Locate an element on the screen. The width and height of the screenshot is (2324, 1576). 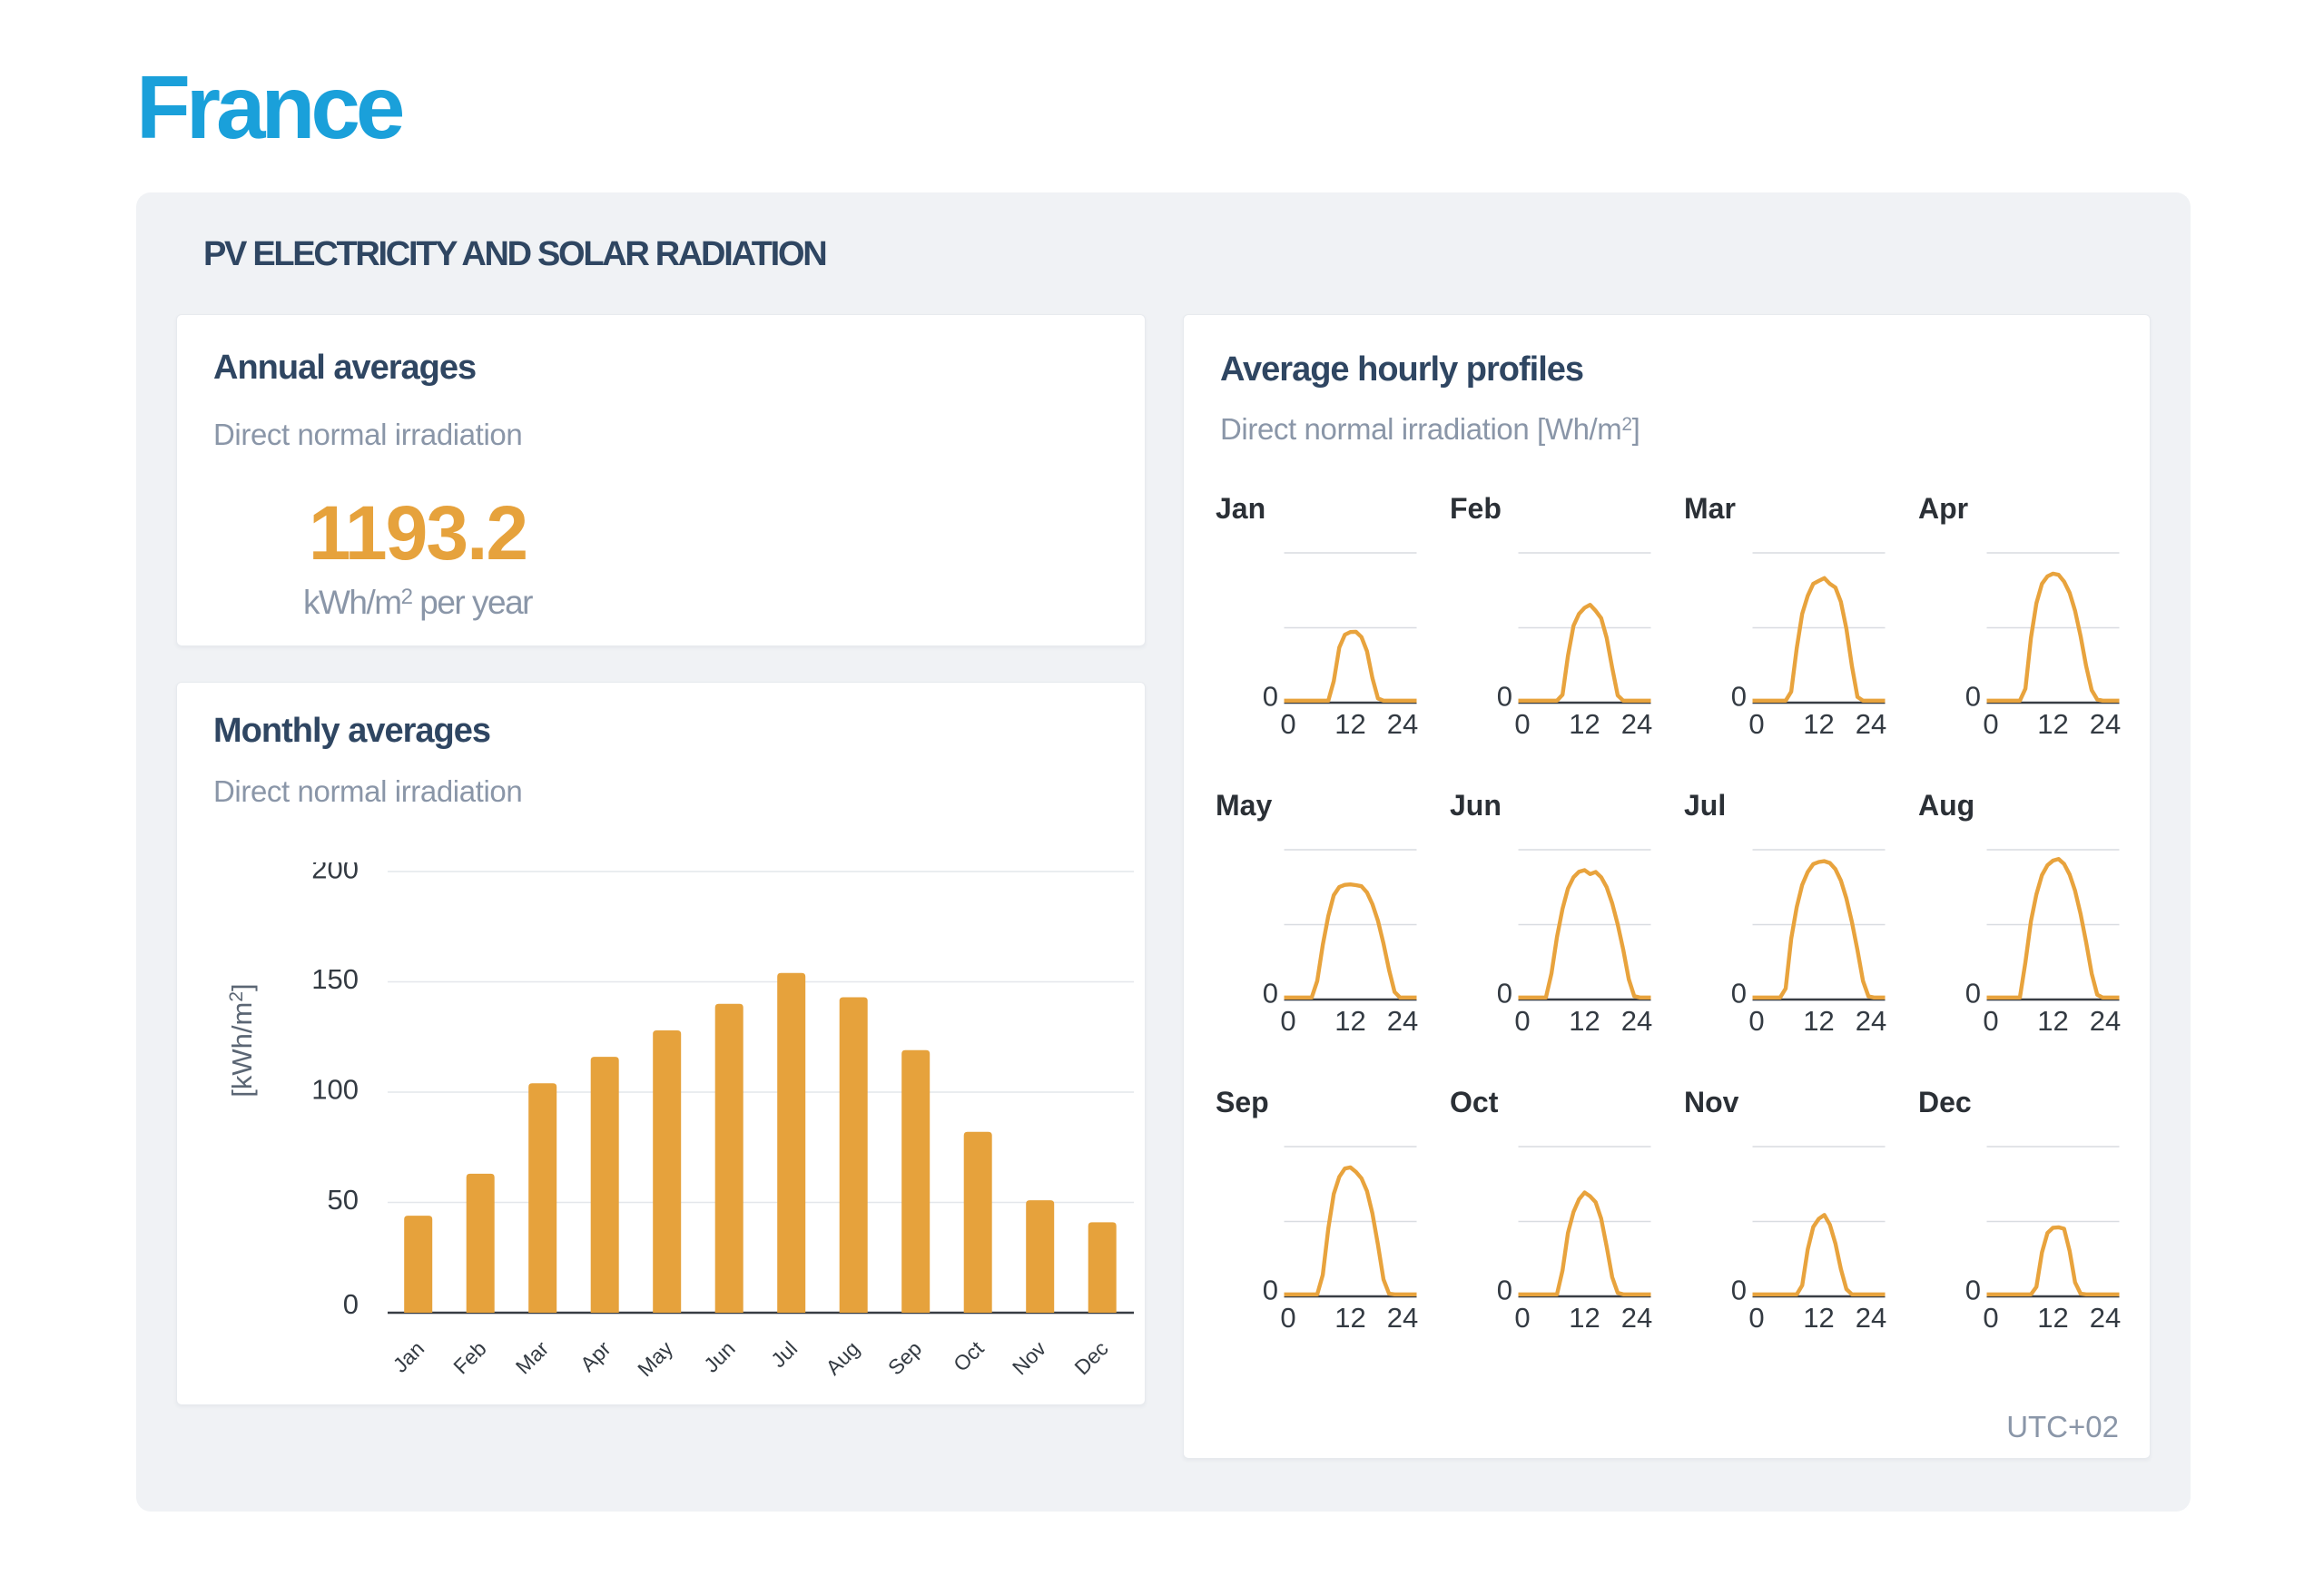
svg-text: 50 is located at coordinates (343, 1200).